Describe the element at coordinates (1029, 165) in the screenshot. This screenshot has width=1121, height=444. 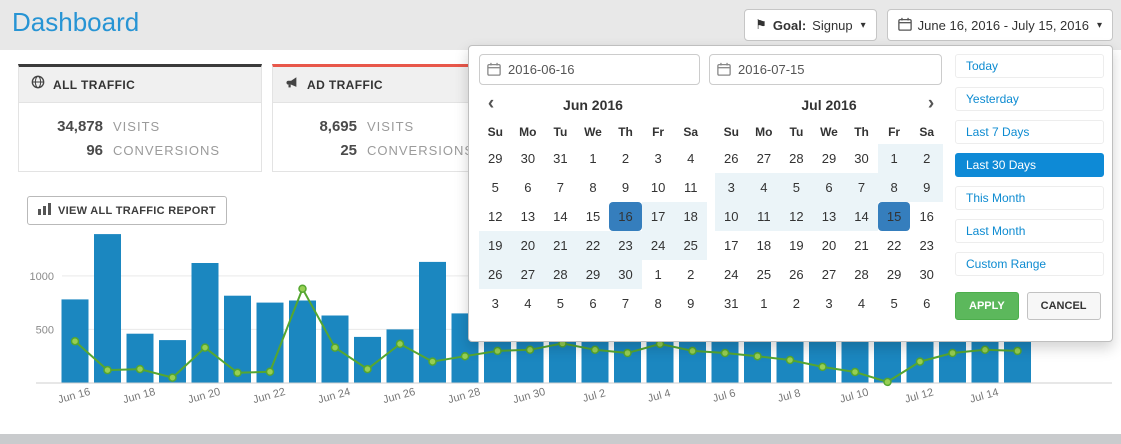
I see `range-option-last-30-days: Last 30 Days` at that location.